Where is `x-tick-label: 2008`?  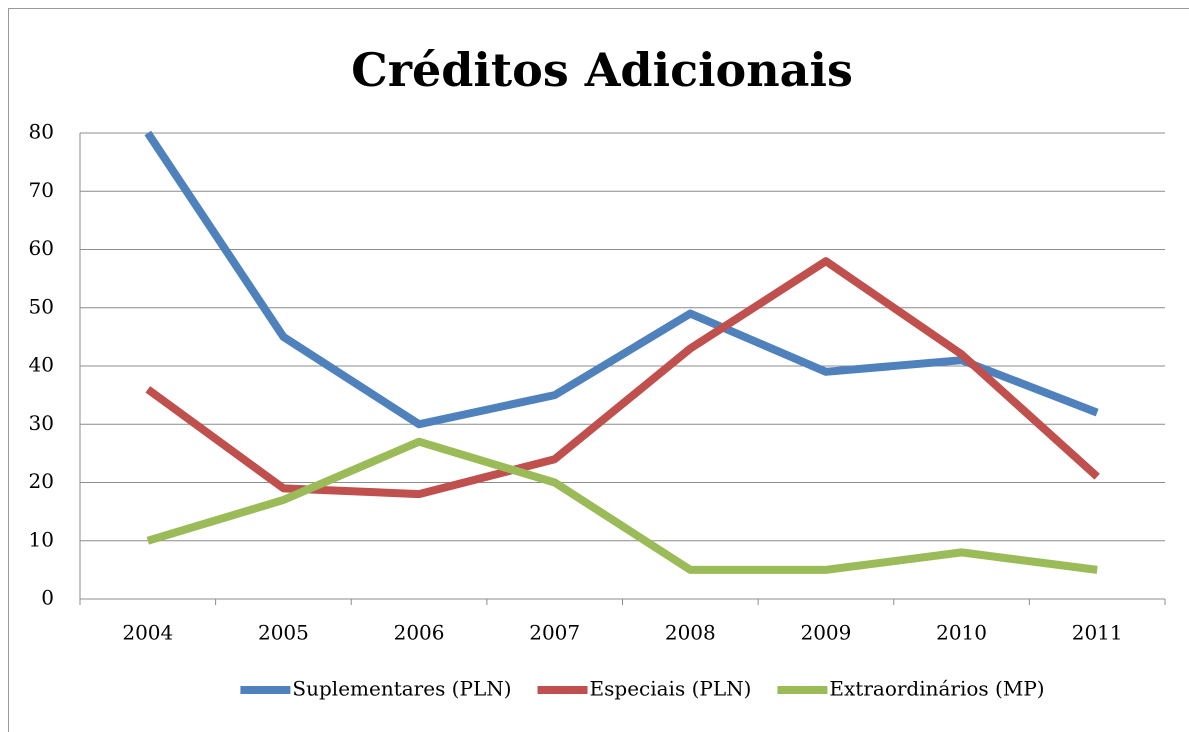 x-tick-label: 2008 is located at coordinates (690, 633).